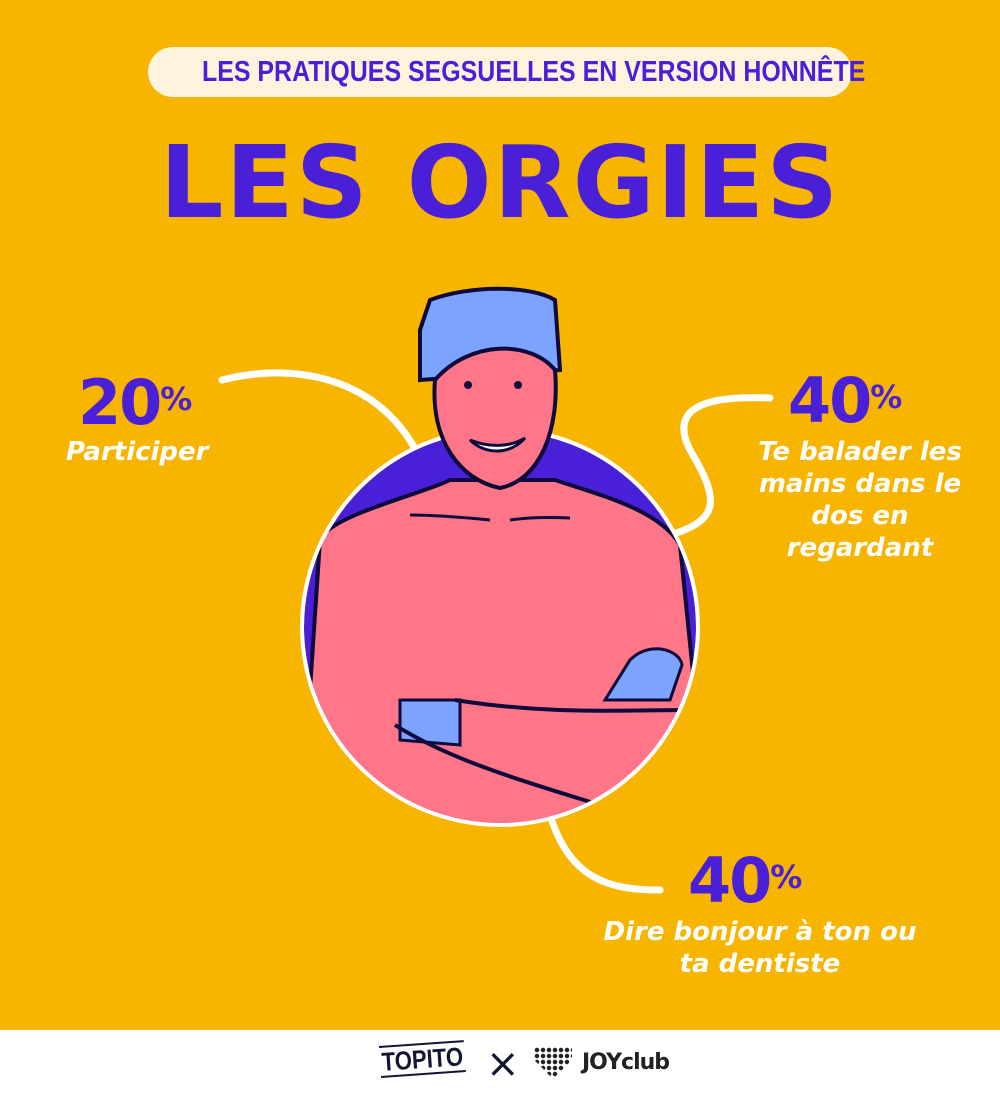  I want to click on portrait-body, so click(500, 627).